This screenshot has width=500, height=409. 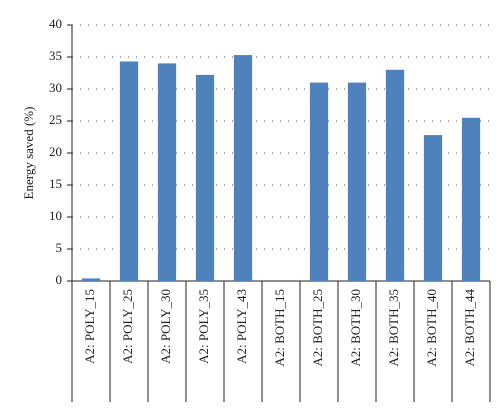 I want to click on y-tick-label: 0, so click(x=59, y=279).